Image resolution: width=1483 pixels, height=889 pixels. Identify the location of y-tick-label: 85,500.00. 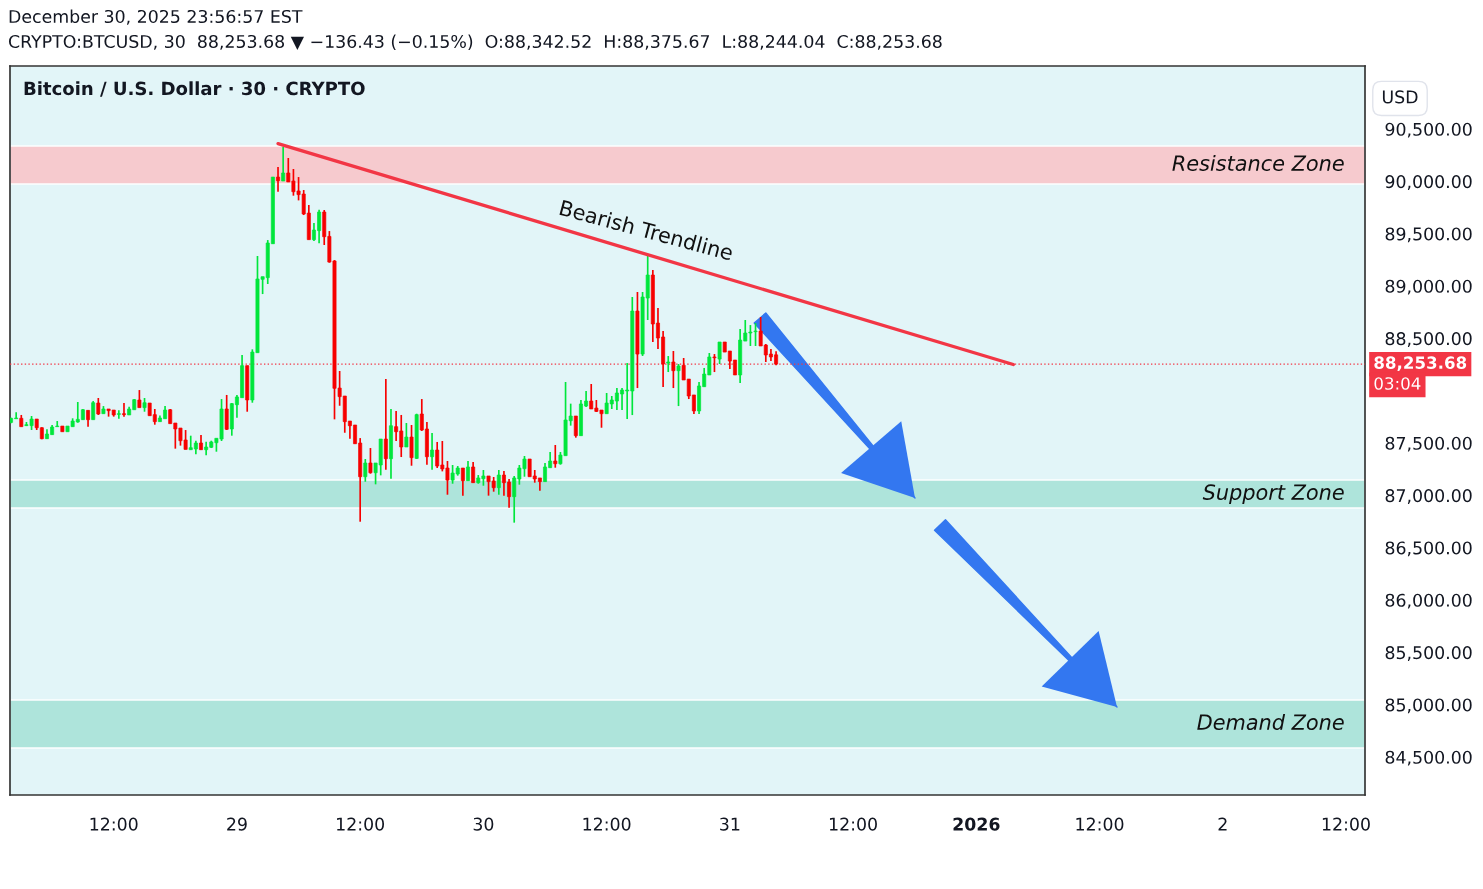
(1428, 653).